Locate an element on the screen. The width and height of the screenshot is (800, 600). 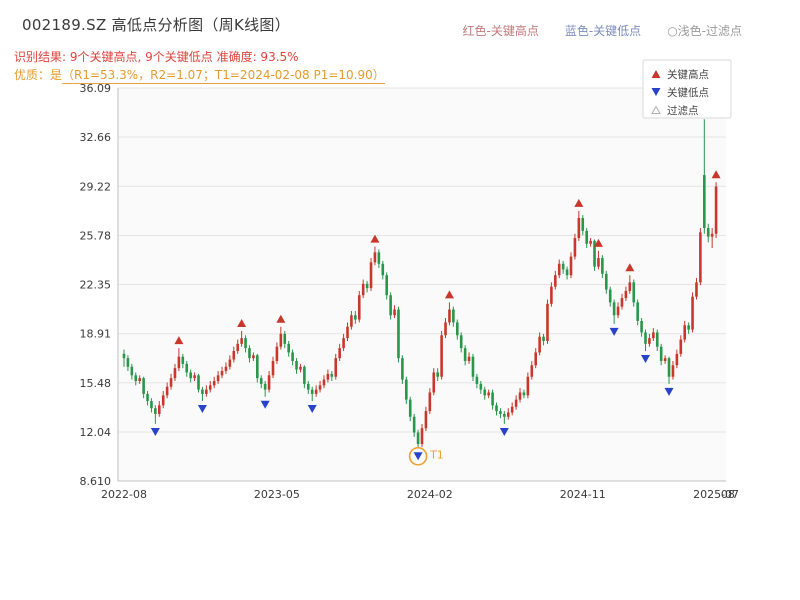
svg-text: 18.91 is located at coordinates (96, 334).